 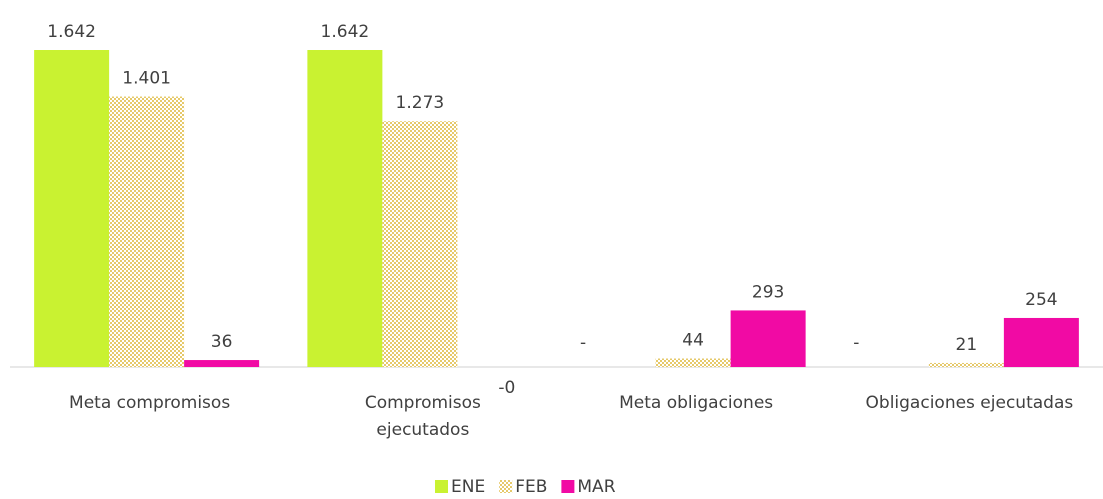 I want to click on legend-label: FEB, so click(x=531, y=487).